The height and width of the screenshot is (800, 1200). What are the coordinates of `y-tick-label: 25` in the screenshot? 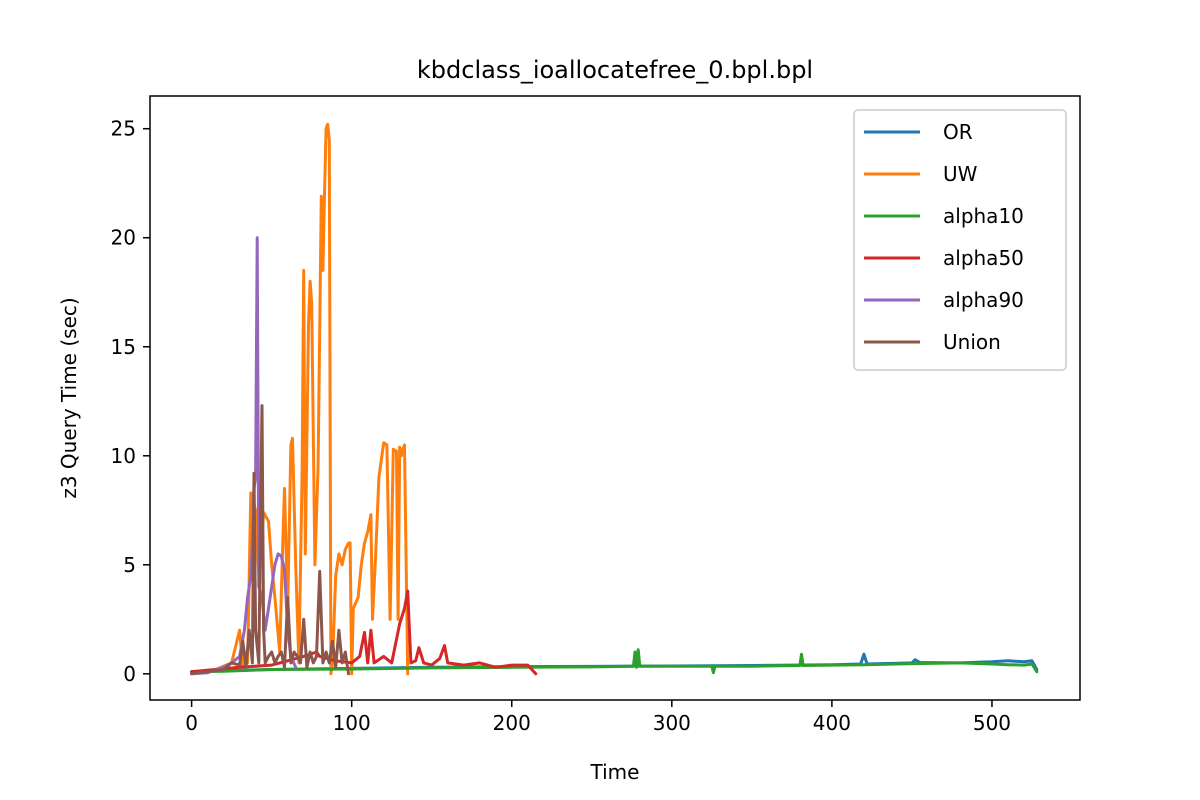 It's located at (123, 129).